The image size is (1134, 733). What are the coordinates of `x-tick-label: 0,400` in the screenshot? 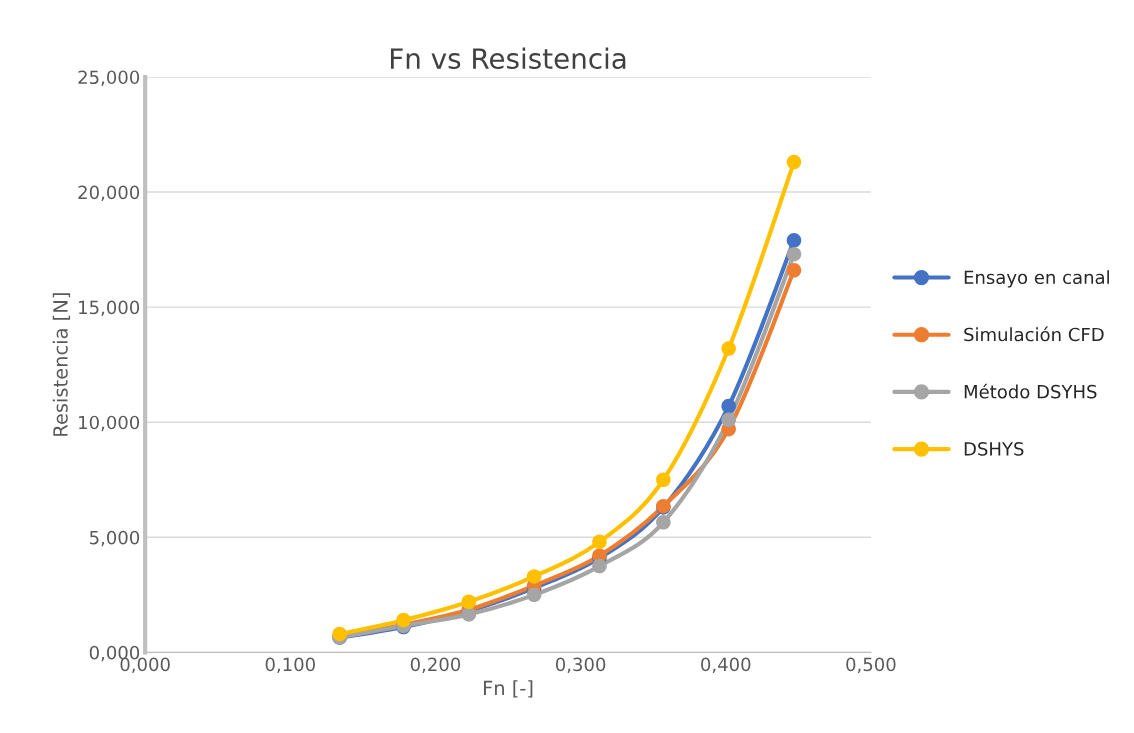 It's located at (726, 665).